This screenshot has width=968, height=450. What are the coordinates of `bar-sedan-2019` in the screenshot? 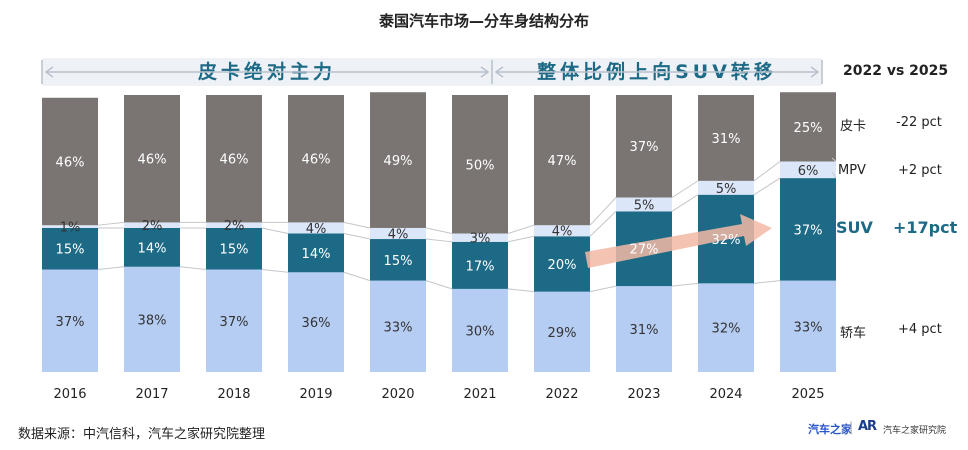 It's located at (316, 322).